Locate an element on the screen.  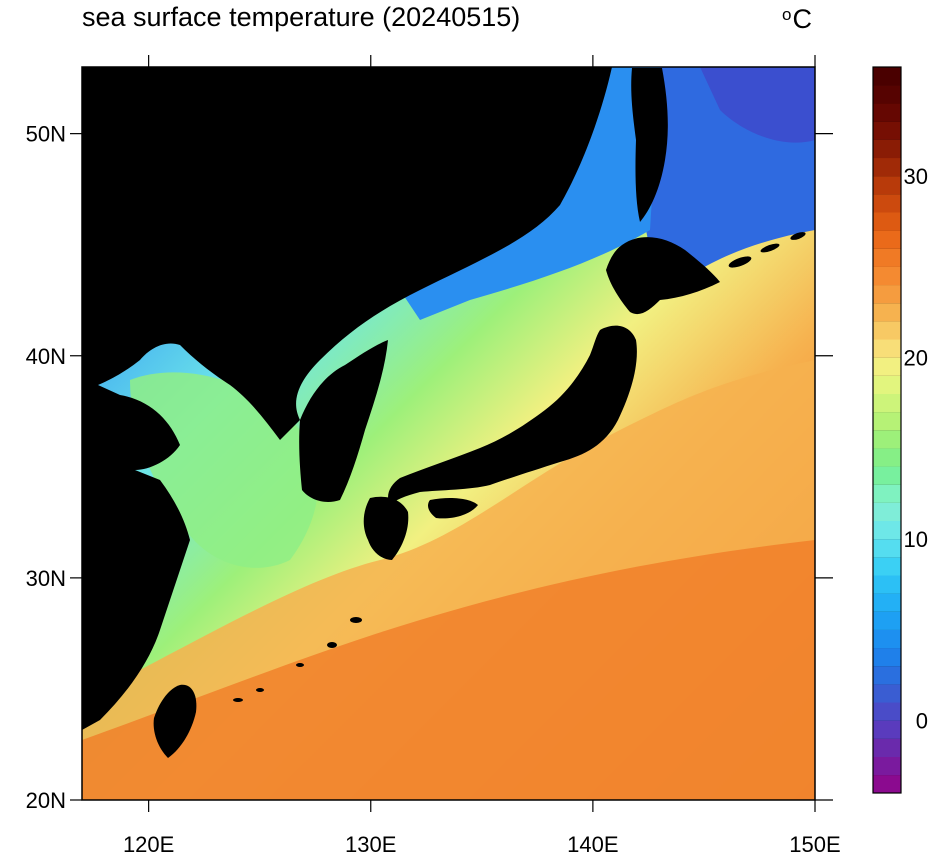
land-honshu is located at coordinates (512, 415).